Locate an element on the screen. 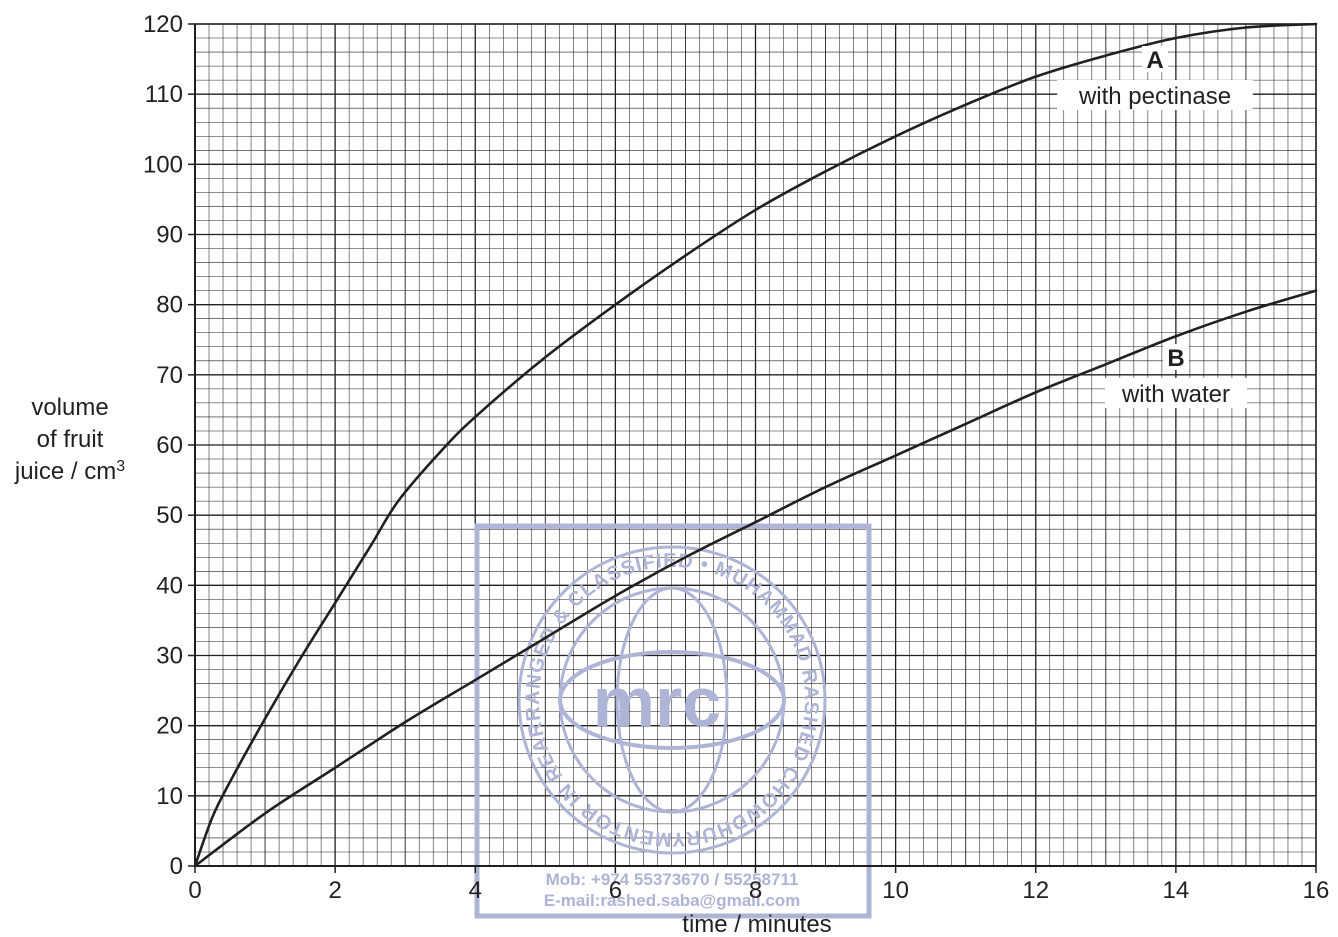 This screenshot has width=1338, height=937. y-tick-label: 0 is located at coordinates (176, 866).